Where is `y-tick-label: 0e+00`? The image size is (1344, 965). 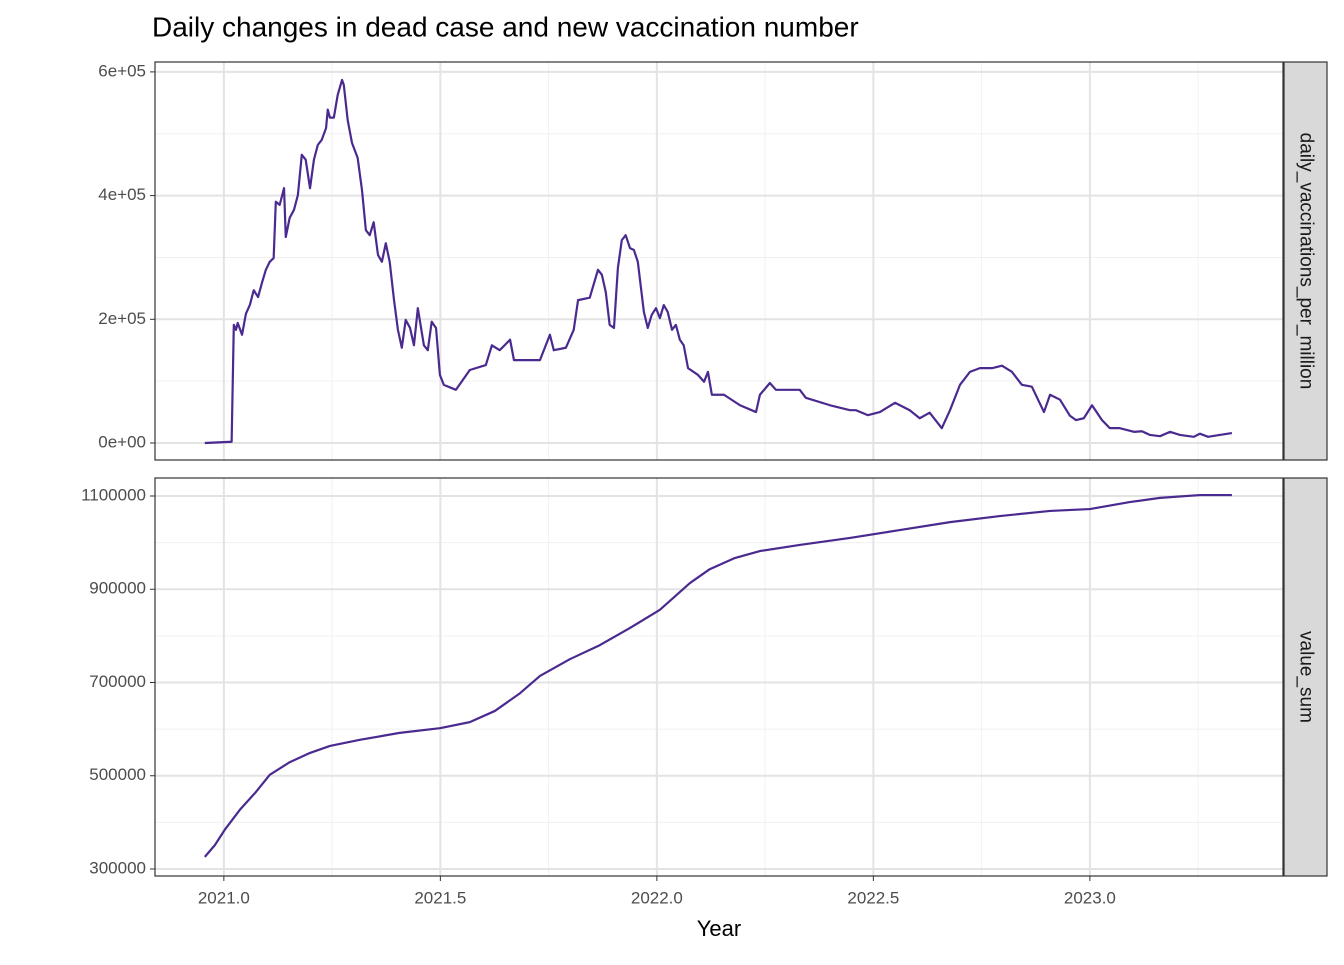 y-tick-label: 0e+00 is located at coordinates (122, 441).